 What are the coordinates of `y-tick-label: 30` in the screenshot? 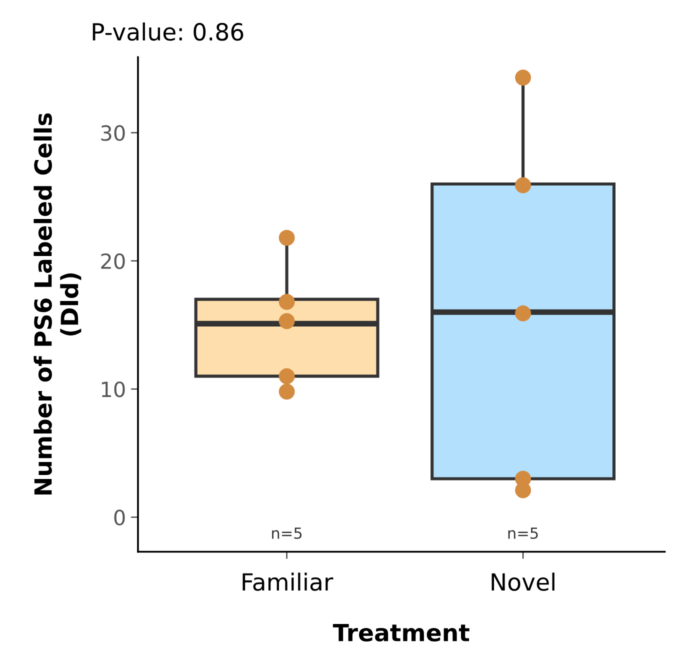 It's located at (113, 133).